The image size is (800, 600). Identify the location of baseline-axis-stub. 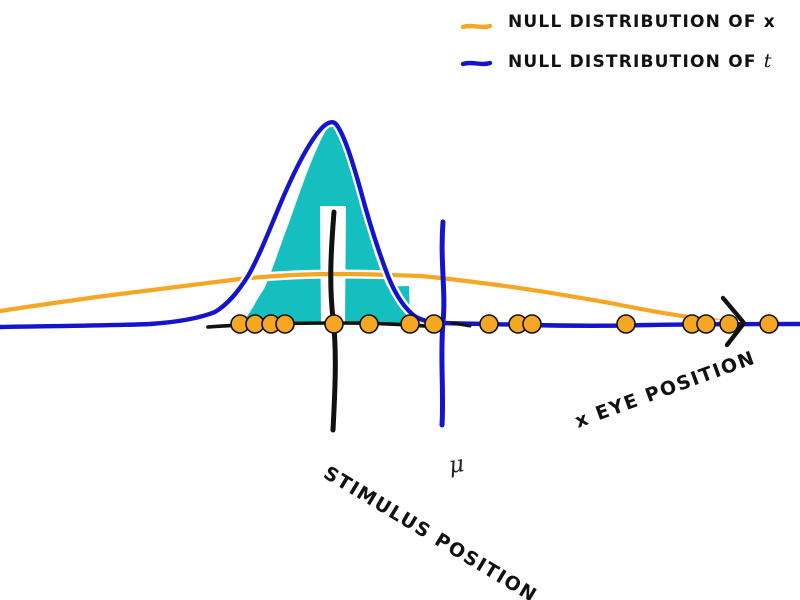
(461, 324).